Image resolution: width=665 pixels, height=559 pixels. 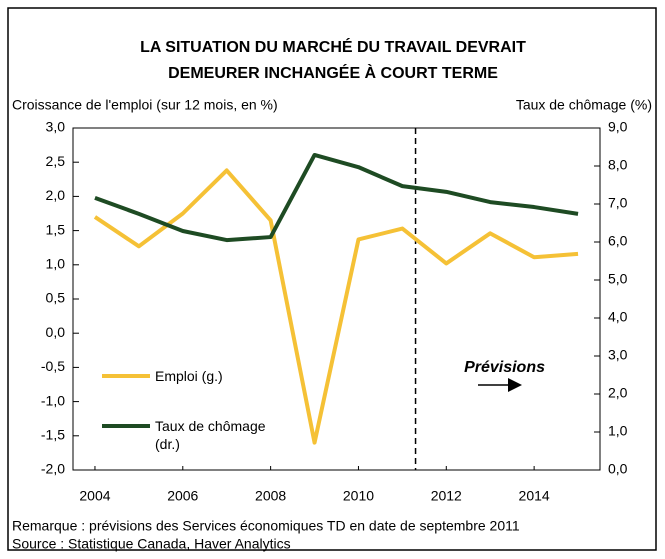 I want to click on y2-tick-label: 2,0, so click(x=618, y=393).